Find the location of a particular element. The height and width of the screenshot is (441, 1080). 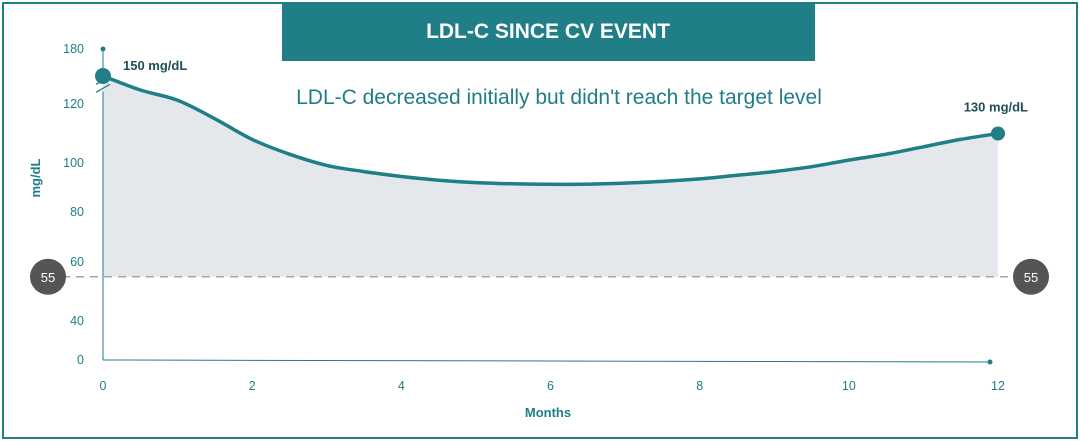

y-tick-label: 180 is located at coordinates (73, 49).